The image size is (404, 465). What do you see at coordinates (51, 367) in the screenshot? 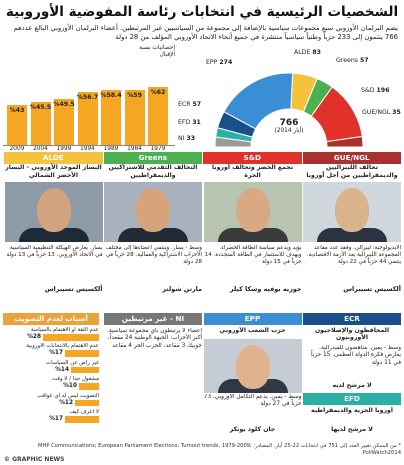
I see `reason-item: غير راض عن السياسات %14` at bounding box center [51, 367].